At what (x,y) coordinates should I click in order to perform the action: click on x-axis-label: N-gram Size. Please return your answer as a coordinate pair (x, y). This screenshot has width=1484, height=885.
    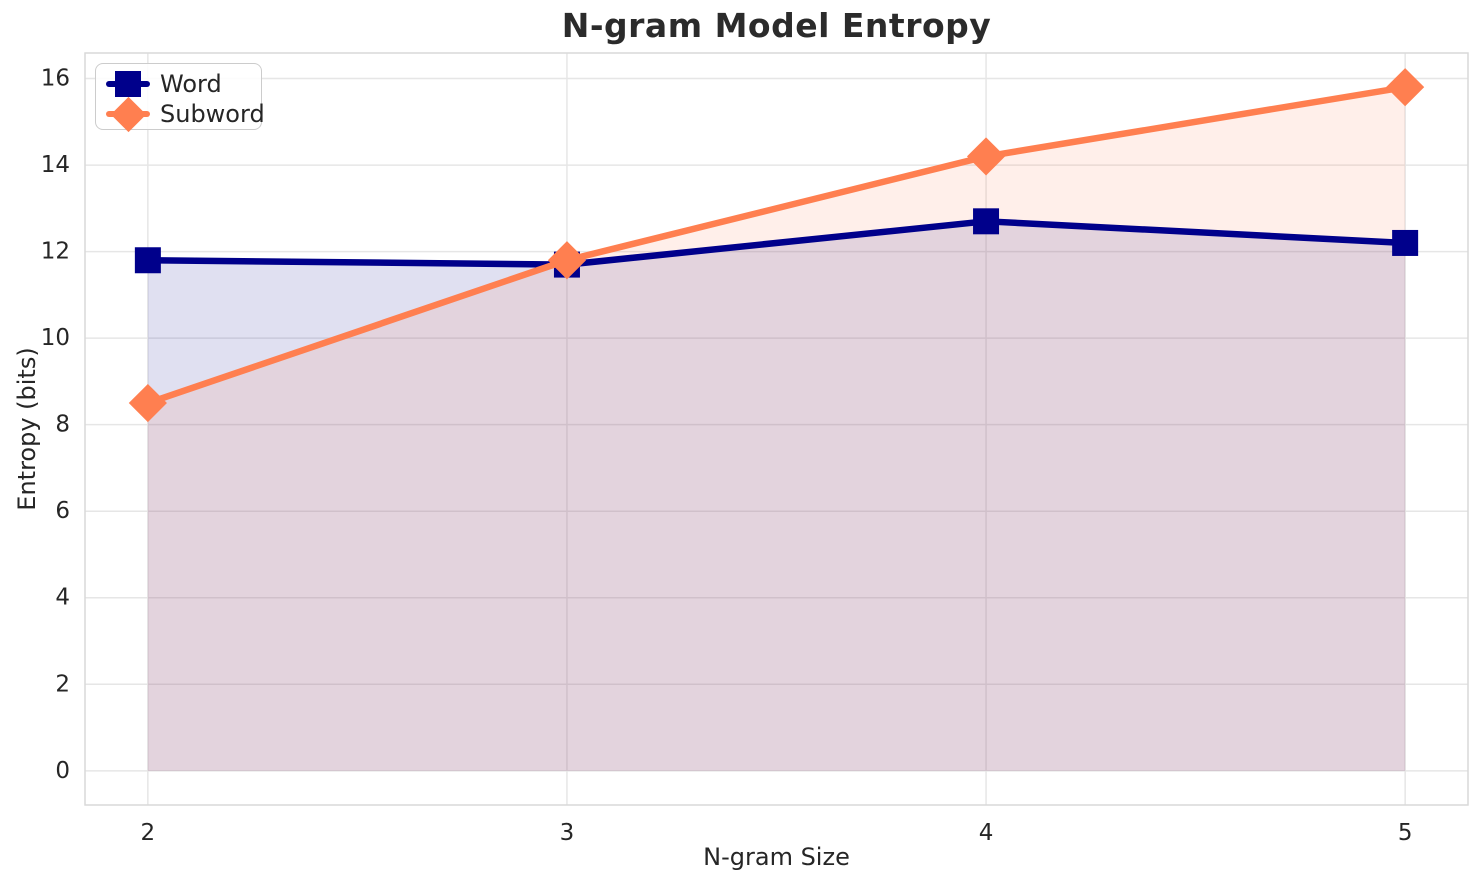
    Looking at the image, I should click on (776, 857).